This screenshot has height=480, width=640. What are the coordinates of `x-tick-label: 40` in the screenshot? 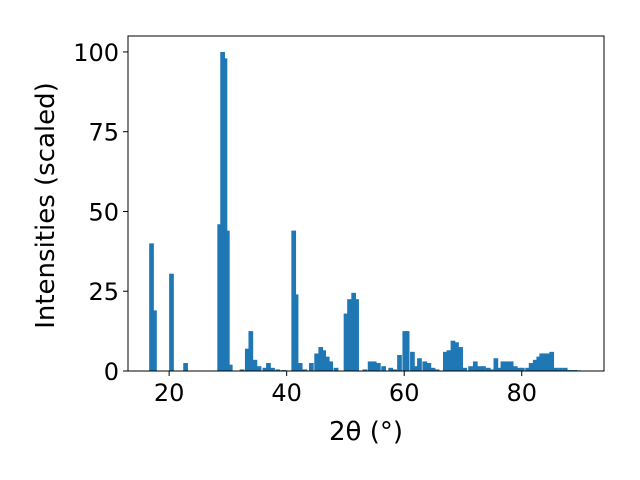 It's located at (286, 393).